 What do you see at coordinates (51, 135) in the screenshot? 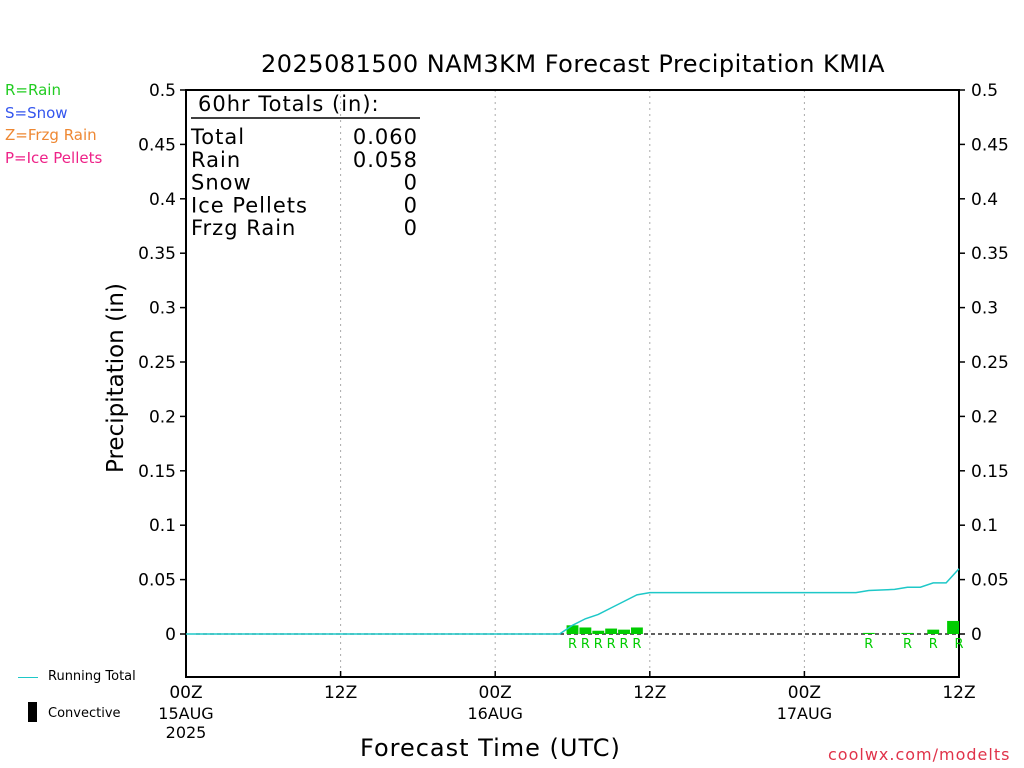
I see `legend-frzg-rain: Z=Frzg Rain` at bounding box center [51, 135].